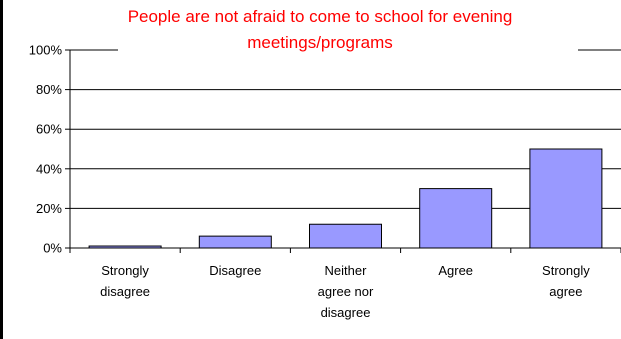 The width and height of the screenshot is (621, 339). I want to click on y-tick-label: 40%, so click(49, 168).